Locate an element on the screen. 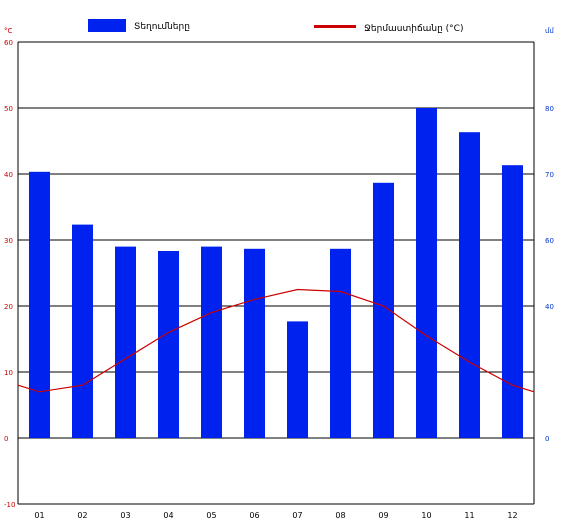 This screenshot has width=564, height=524. left-tick-label: -10 is located at coordinates (9, 505).